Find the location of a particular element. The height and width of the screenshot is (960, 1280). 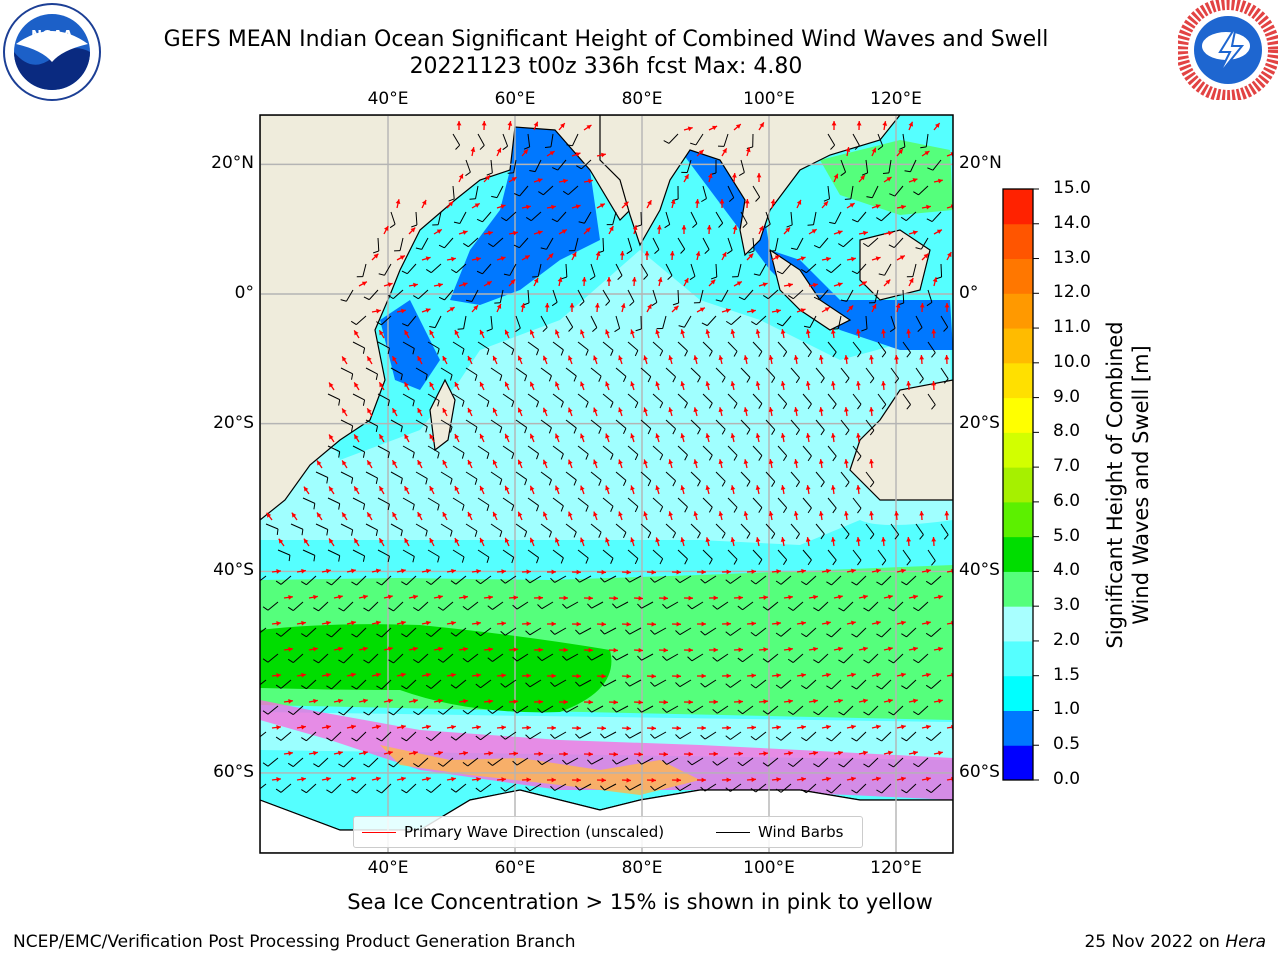

southern-ocean-core-4-5m is located at coordinates (436, 668).